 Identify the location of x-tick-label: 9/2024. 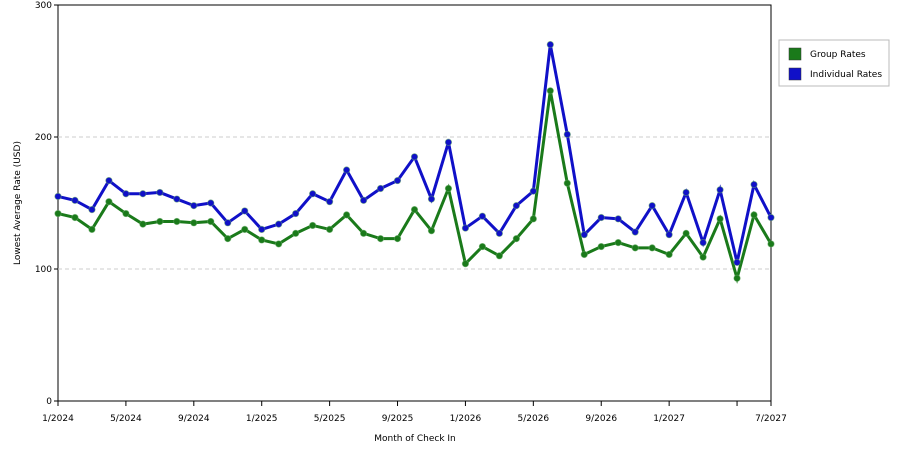
(194, 419).